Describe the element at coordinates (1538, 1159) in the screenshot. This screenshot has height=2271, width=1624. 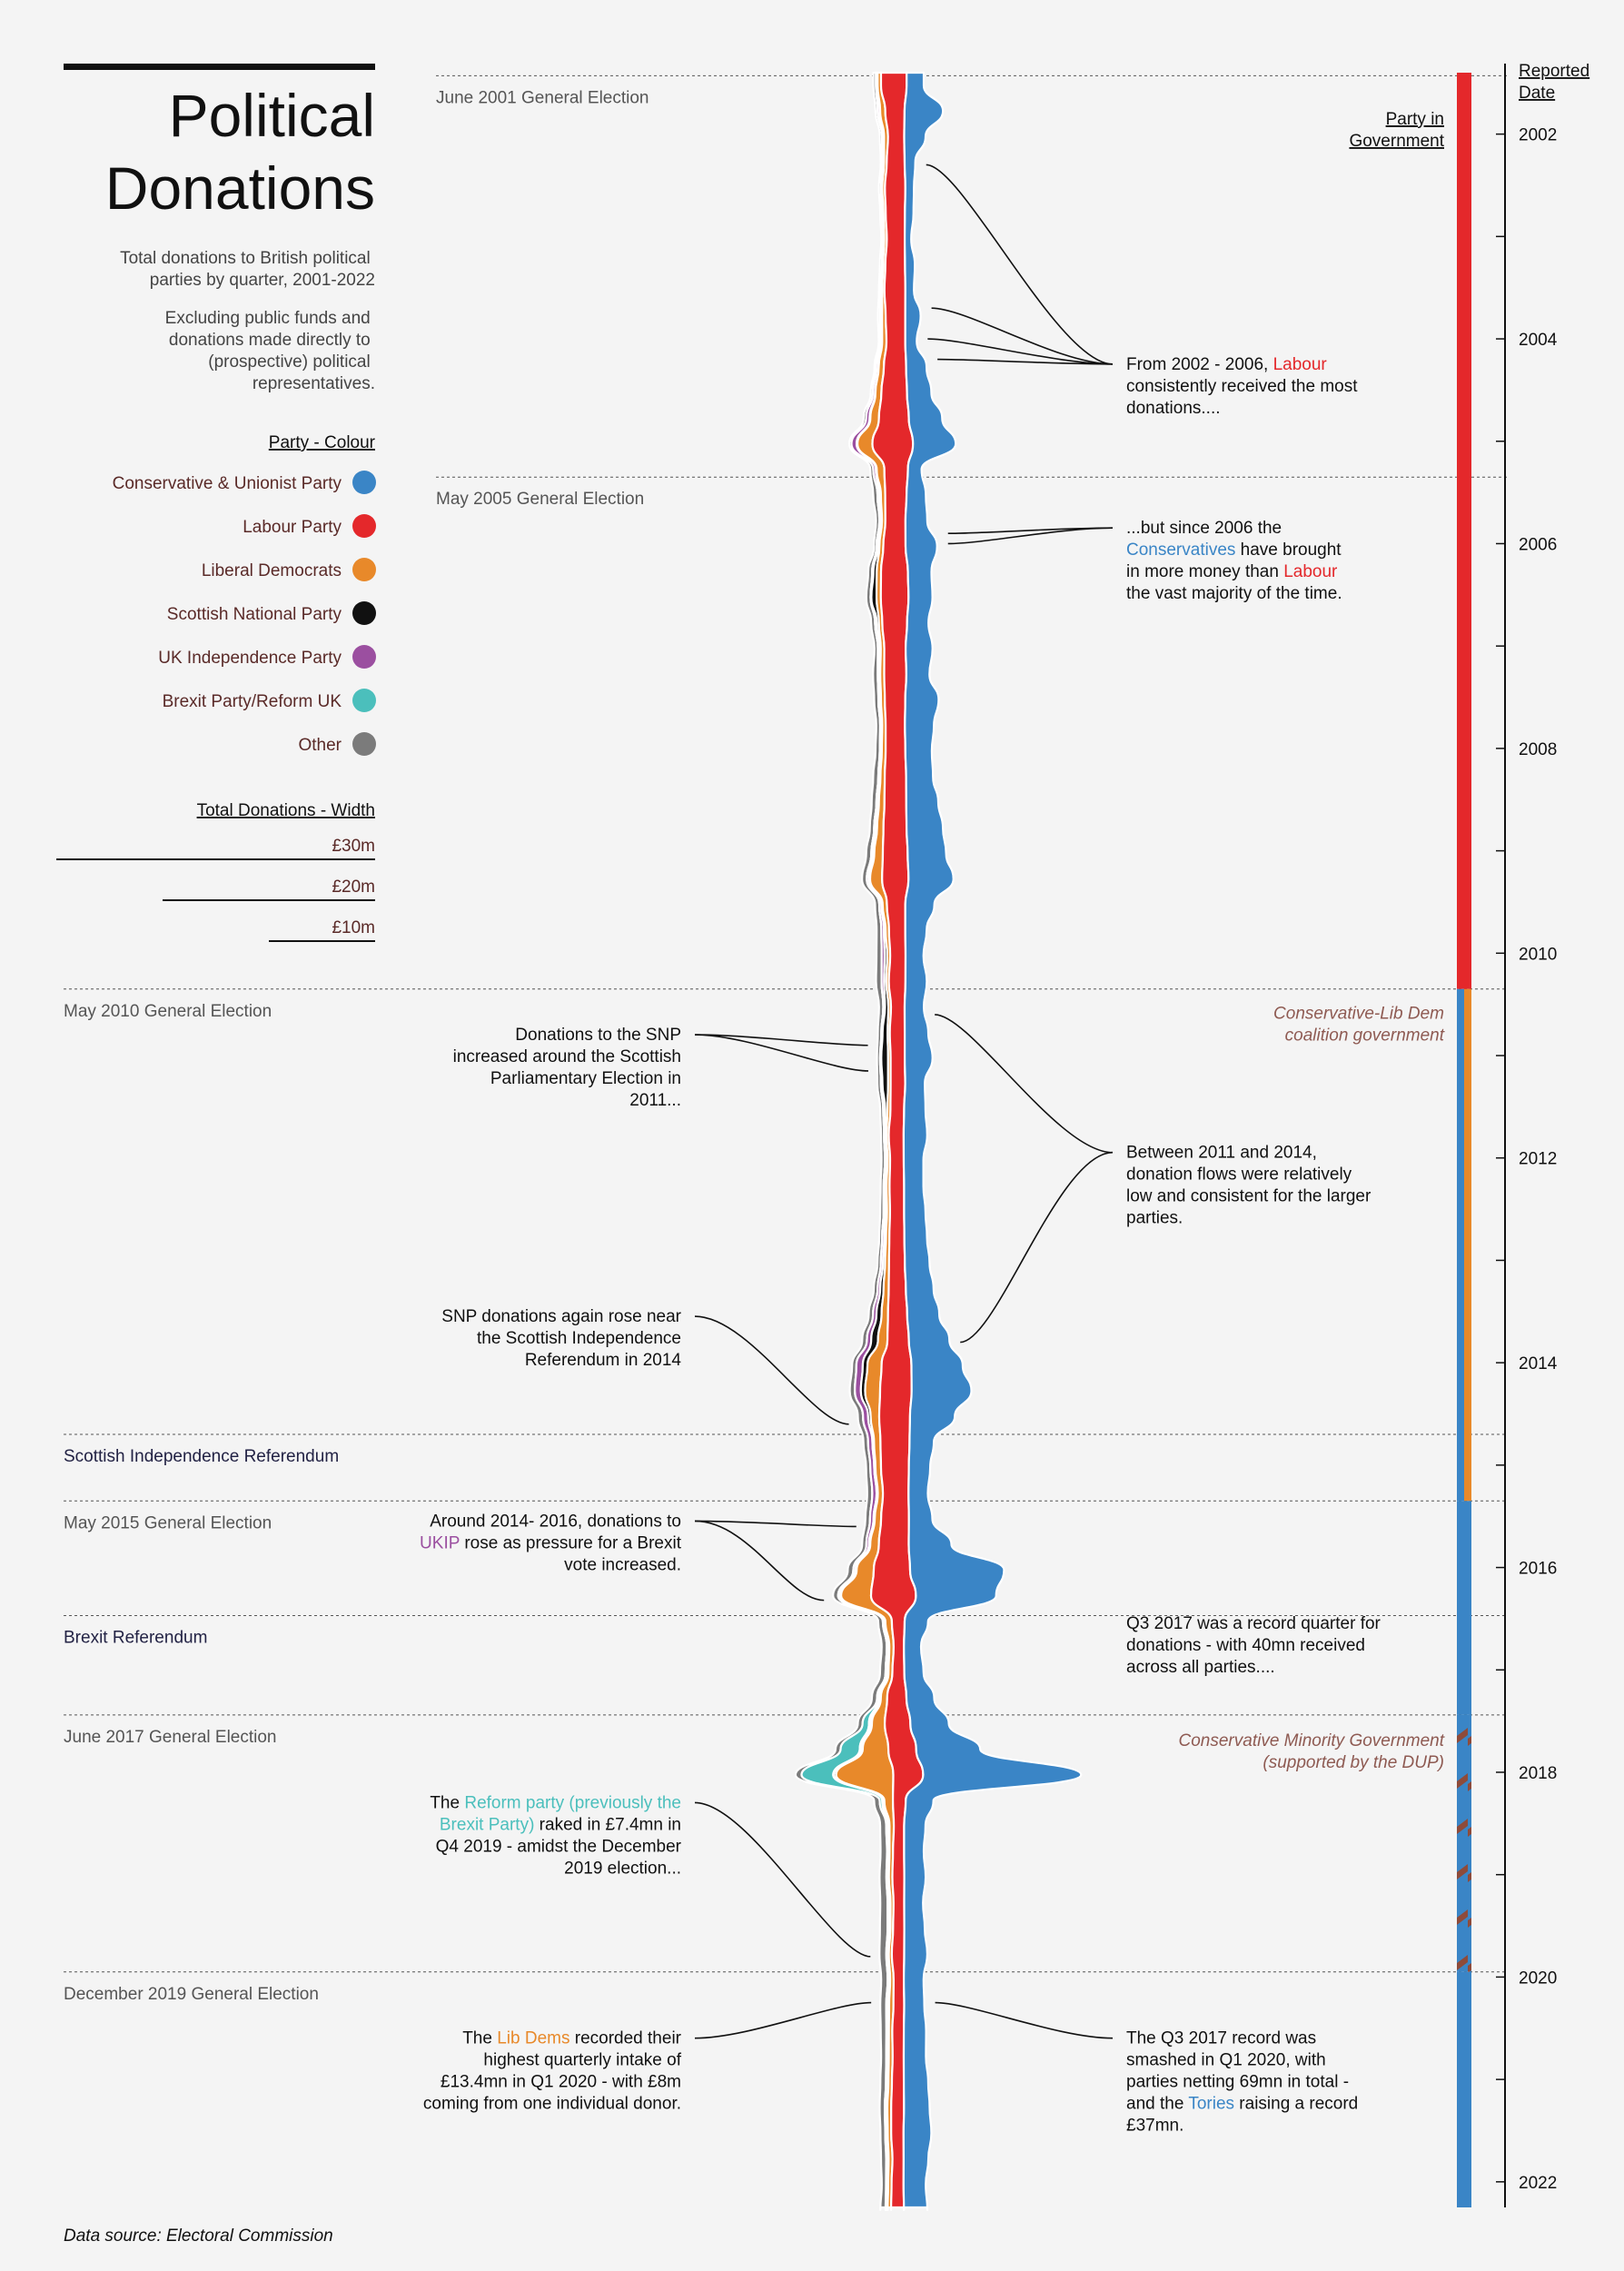
I see `axis-tick-label: 2012` at that location.